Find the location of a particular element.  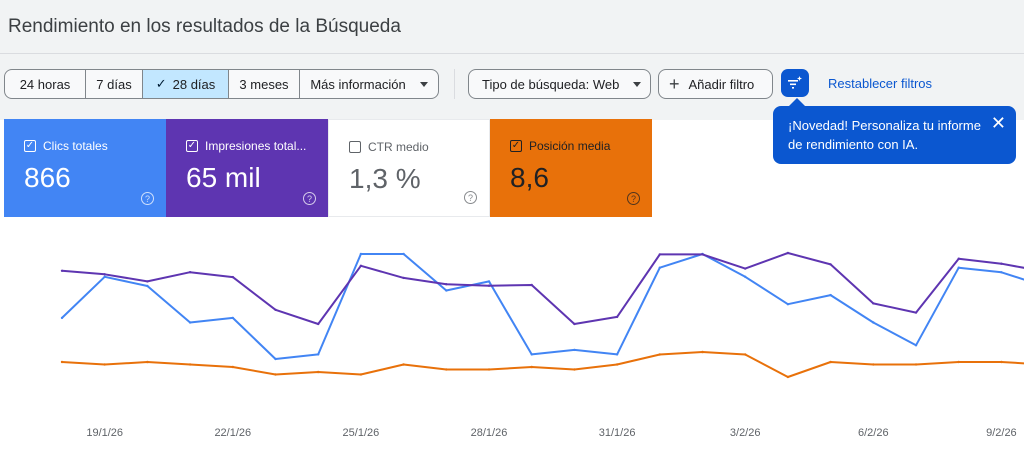

metric-value: 8,6 is located at coordinates (529, 177).